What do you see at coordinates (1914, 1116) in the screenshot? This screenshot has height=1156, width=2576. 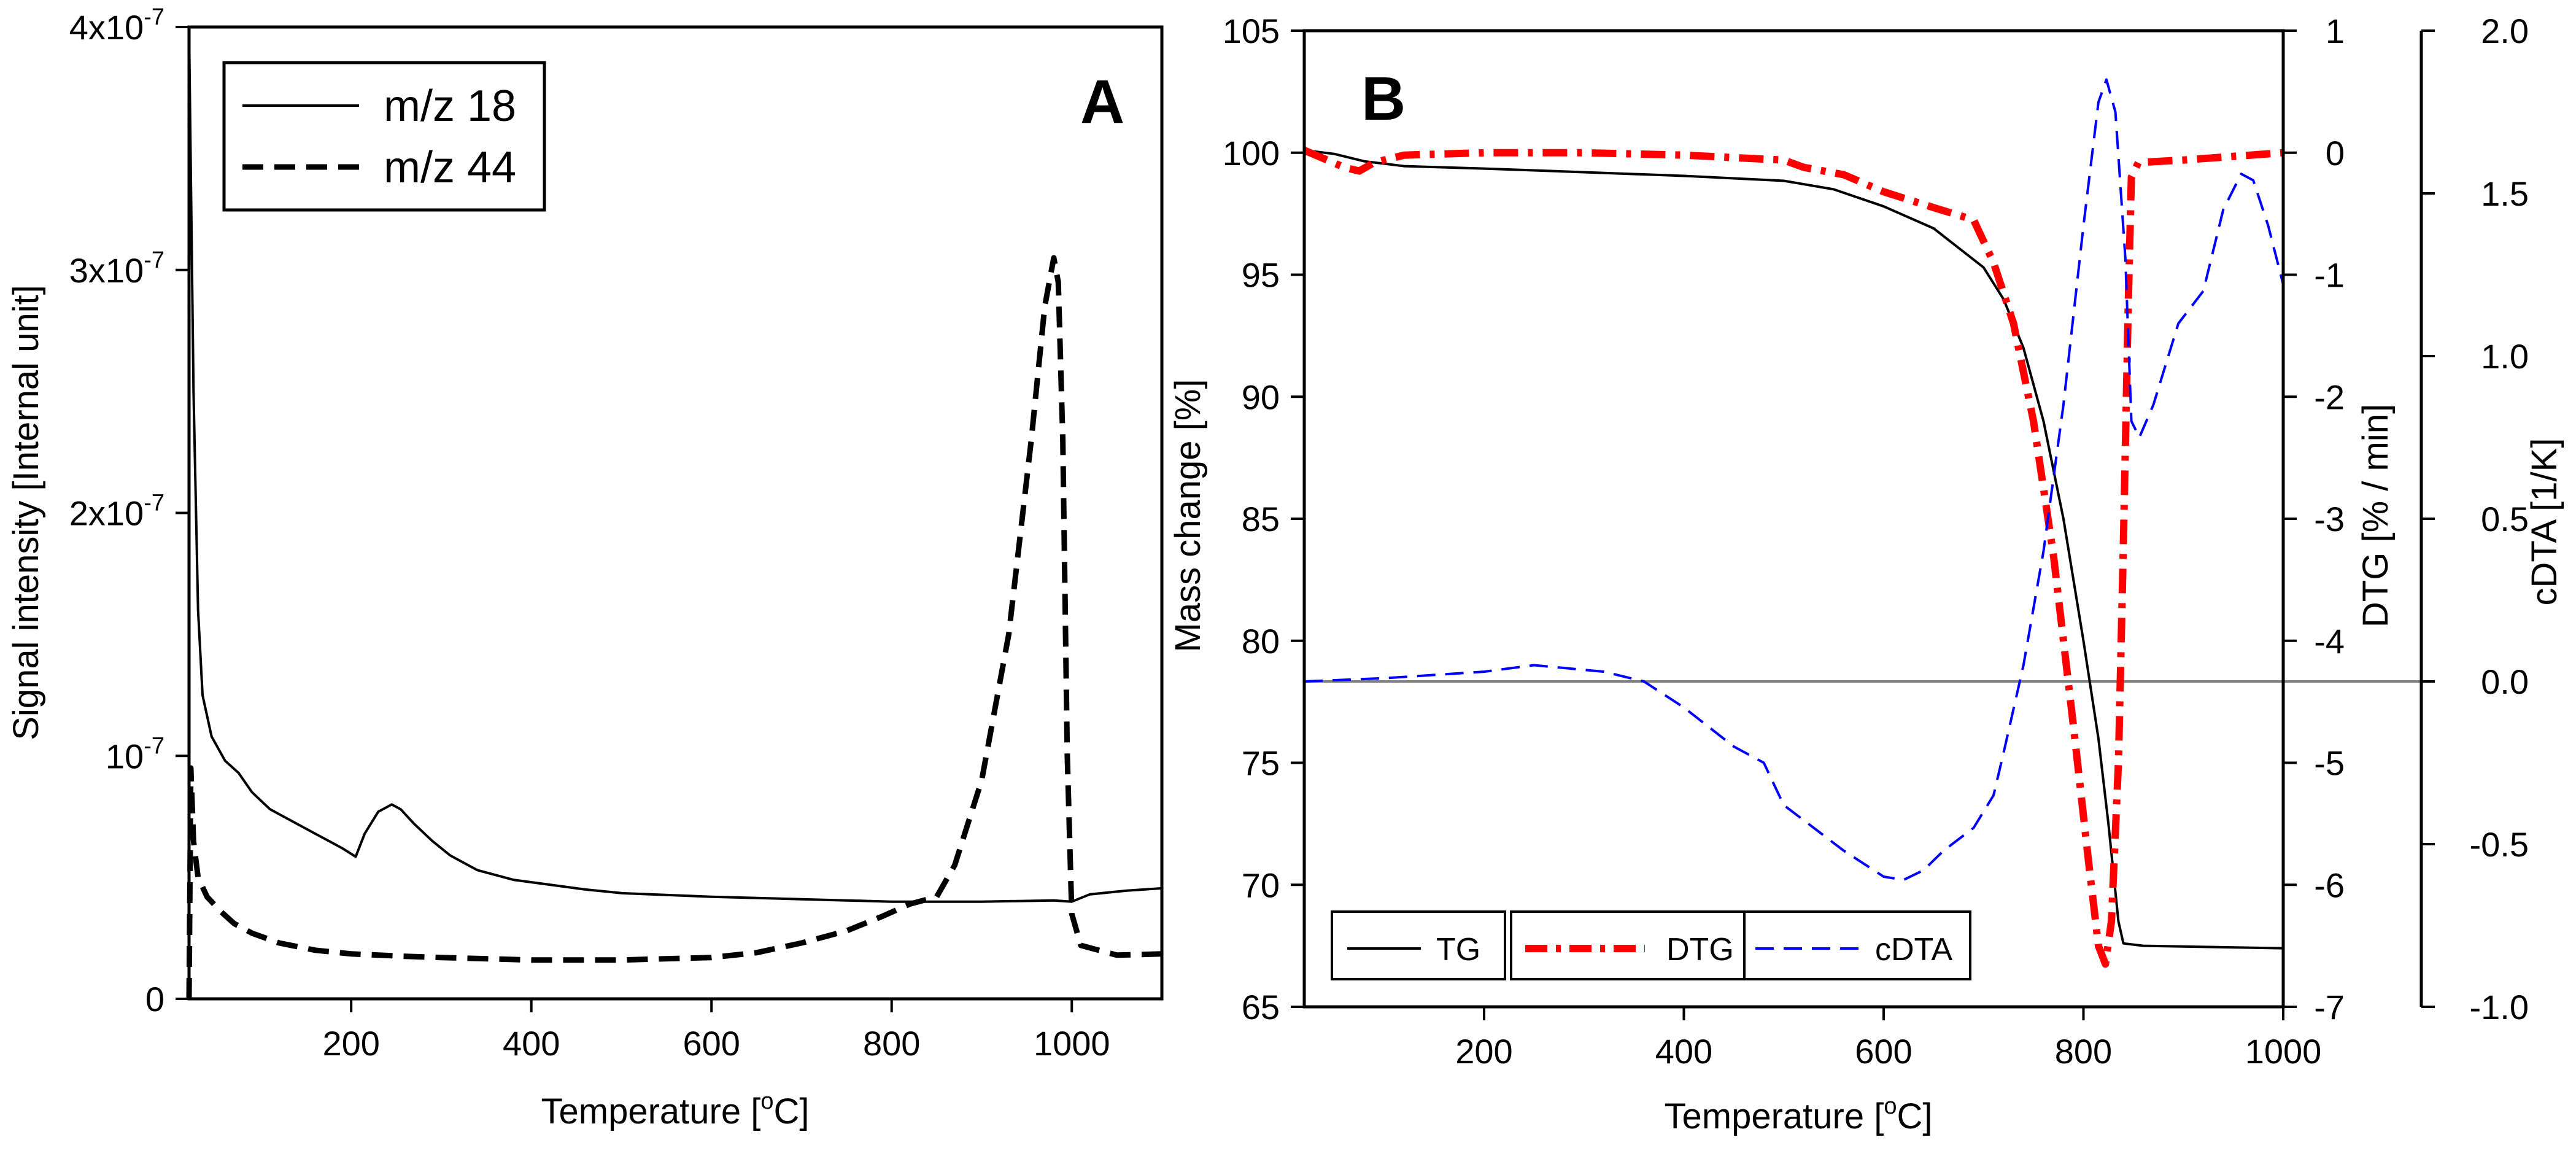 I see `panel-b-xlabel-end: C]` at bounding box center [1914, 1116].